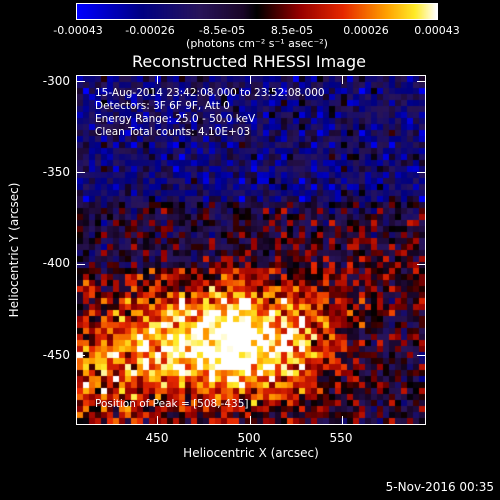  I want to click on y-tick-label: -450, so click(56, 355).